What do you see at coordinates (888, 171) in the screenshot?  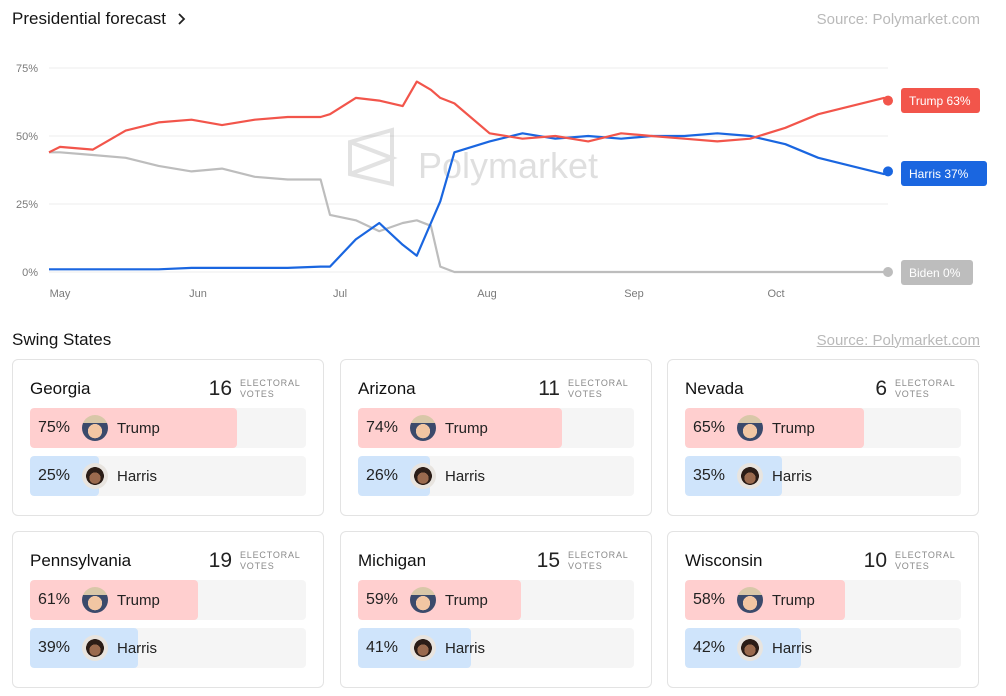 I see `series-endpoint-harris` at bounding box center [888, 171].